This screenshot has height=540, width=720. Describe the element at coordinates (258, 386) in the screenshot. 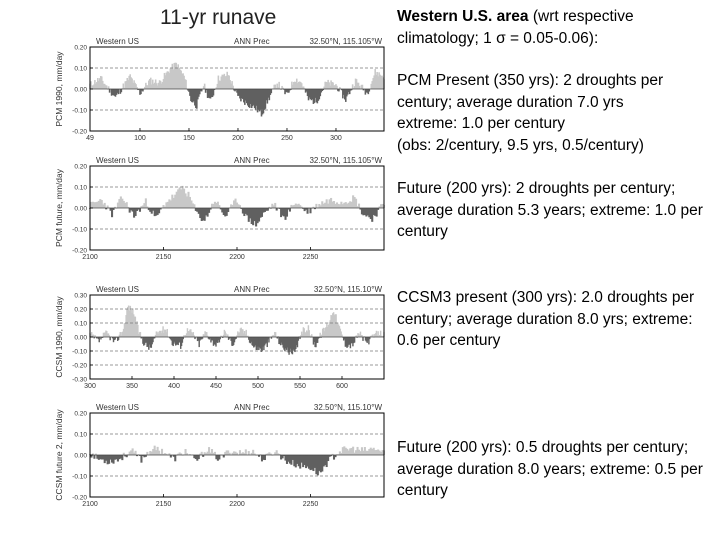

I see `x-tick-label: 500` at that location.